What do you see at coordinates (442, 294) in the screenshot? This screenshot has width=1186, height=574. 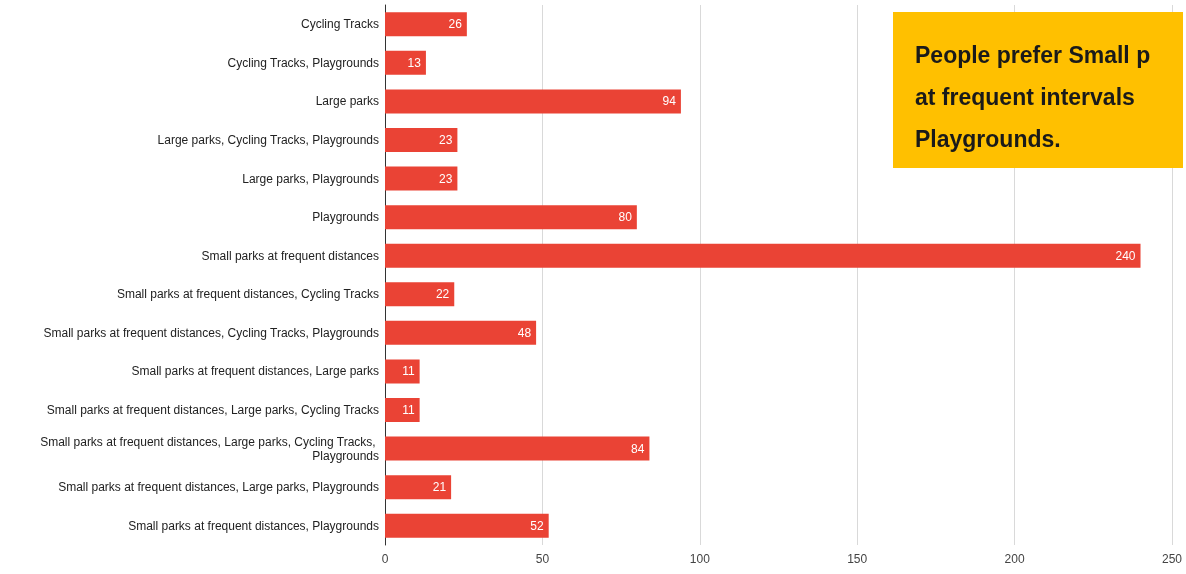 I see `data-label: 22` at bounding box center [442, 294].